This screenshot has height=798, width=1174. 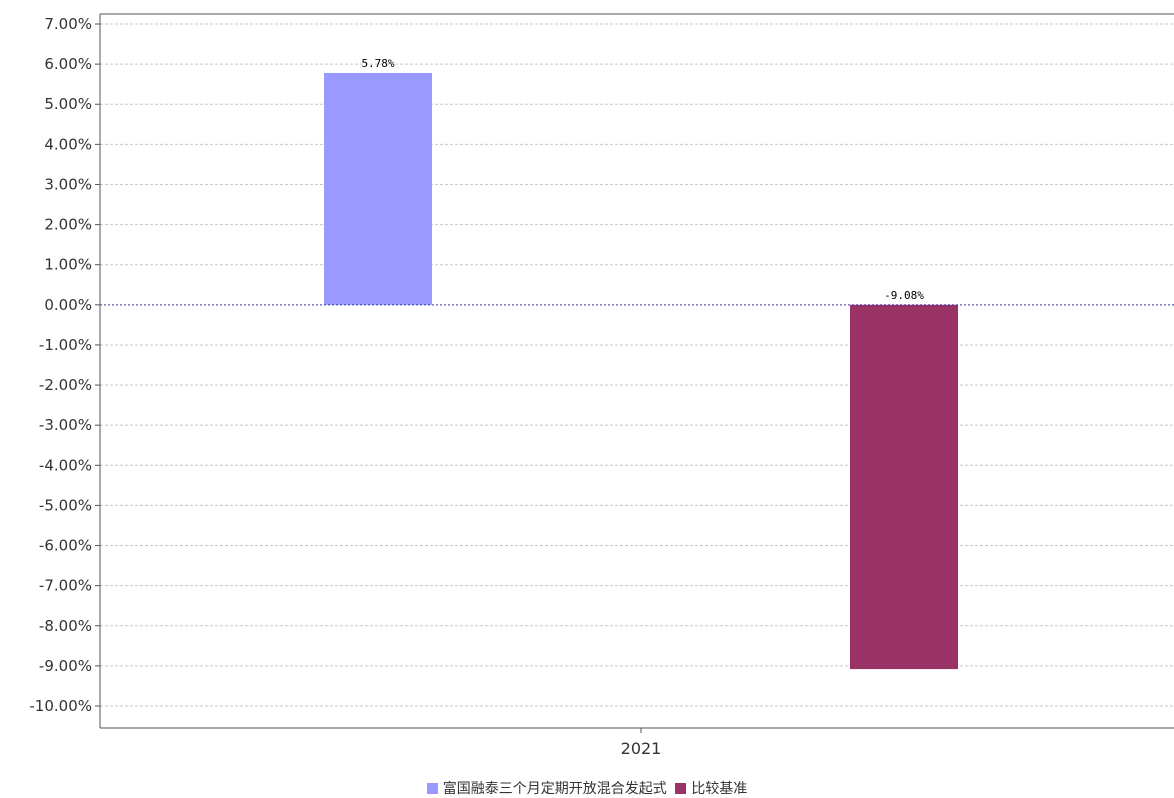 I want to click on x-axis-ticks: 2021, so click(x=641, y=743).